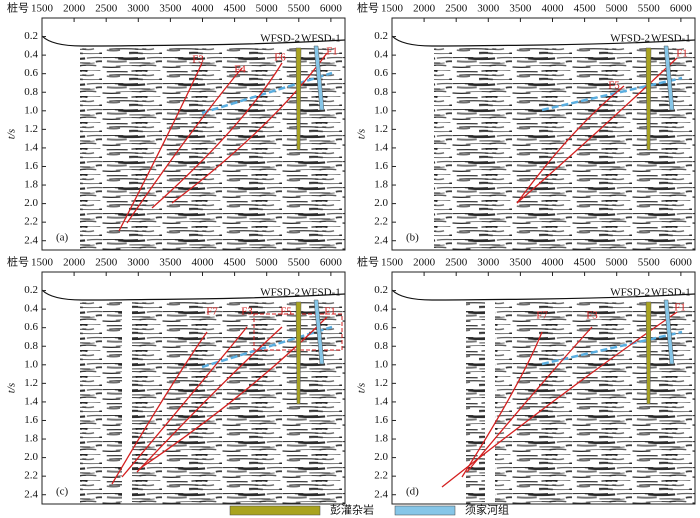  What do you see at coordinates (280, 58) in the screenshot?
I see `fault-label: F6` at bounding box center [280, 58].